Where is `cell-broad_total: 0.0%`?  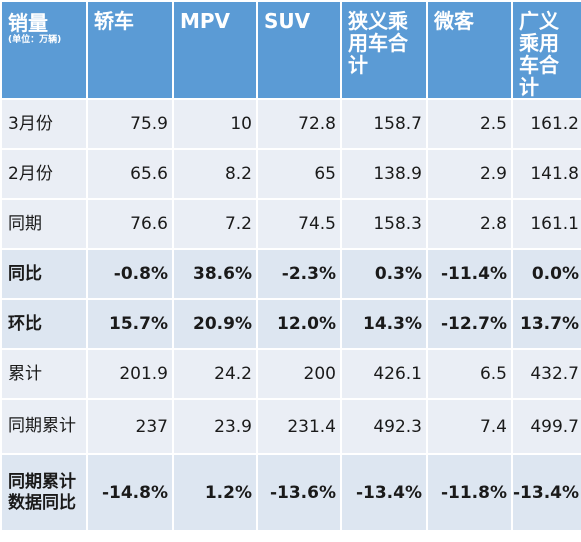
cell-broad_total: 0.0% is located at coordinates (547, 274).